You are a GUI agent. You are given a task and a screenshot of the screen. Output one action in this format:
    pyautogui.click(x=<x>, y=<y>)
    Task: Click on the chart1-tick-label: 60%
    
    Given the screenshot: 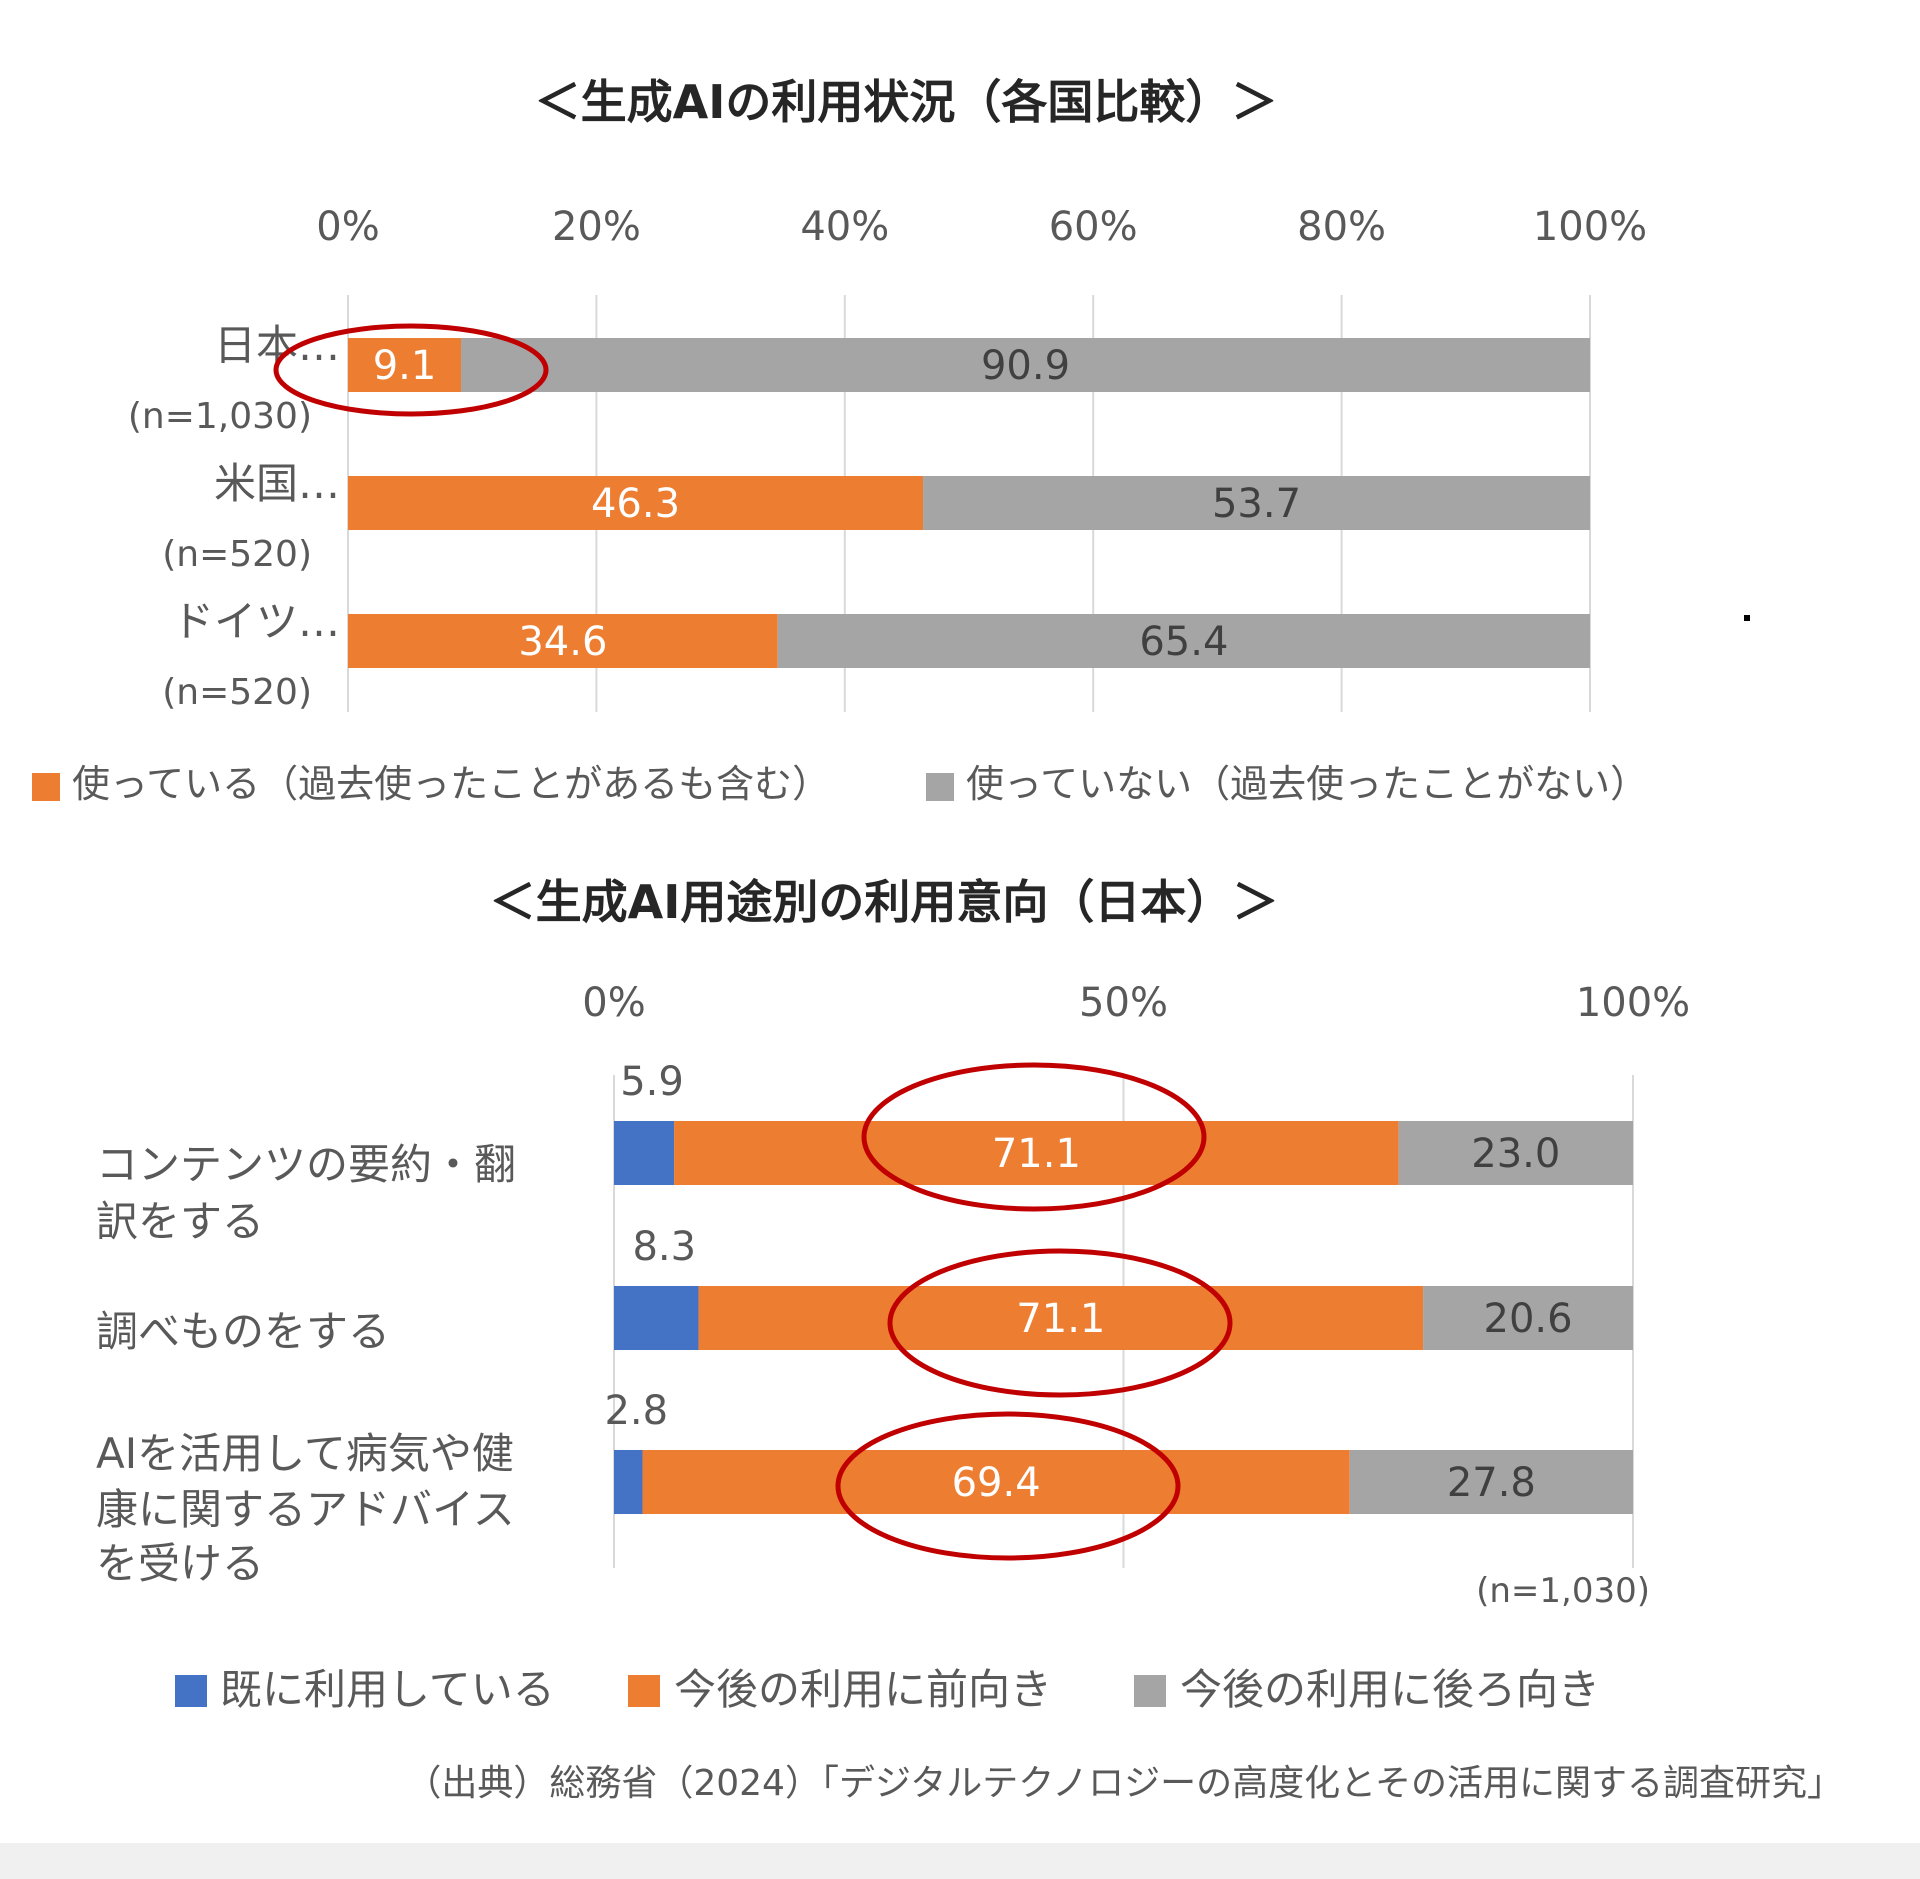 What is the action you would take?
    pyautogui.click(x=1093, y=227)
    